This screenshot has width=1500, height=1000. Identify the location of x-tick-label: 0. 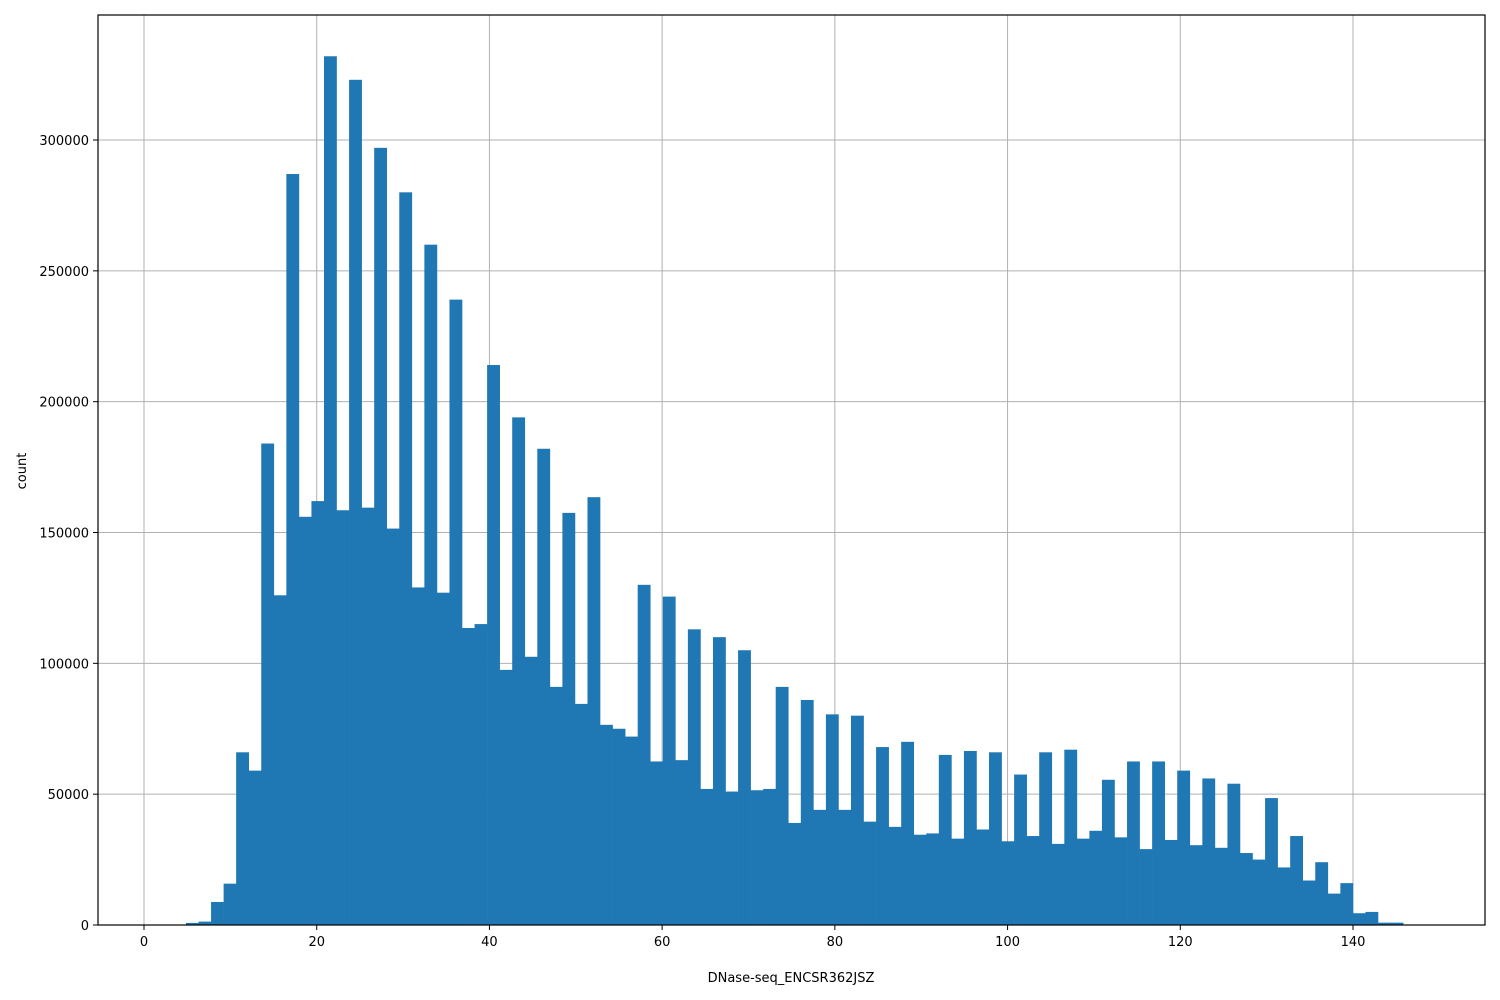
(144, 942).